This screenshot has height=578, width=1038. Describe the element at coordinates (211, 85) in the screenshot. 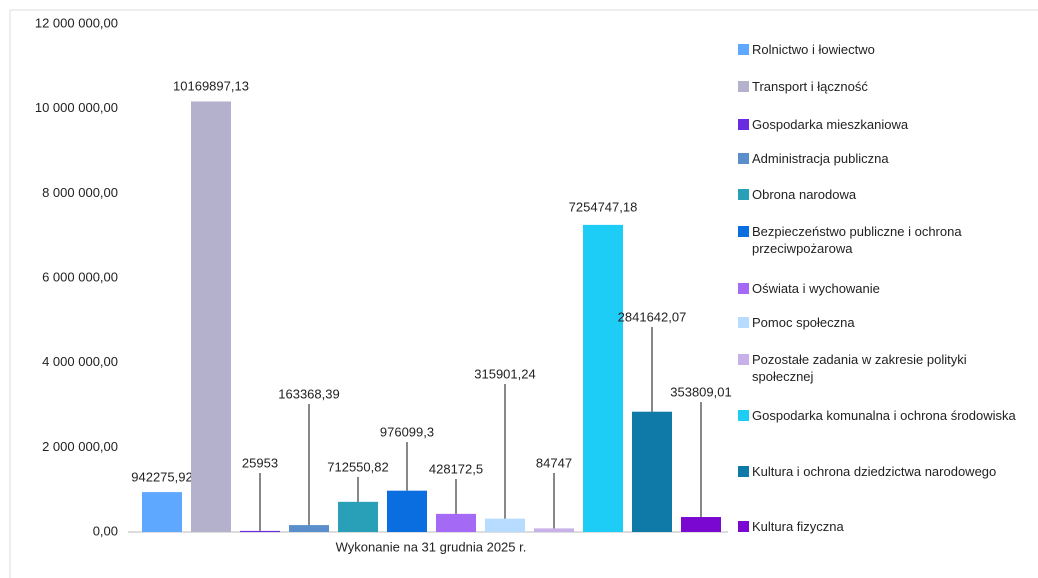

I see `data-label: 10169897,13` at that location.